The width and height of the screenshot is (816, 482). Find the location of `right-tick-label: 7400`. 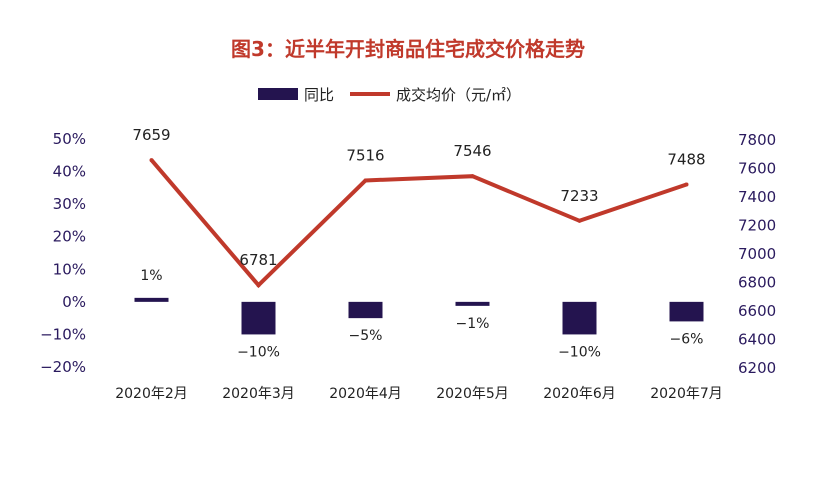

right-tick-label: 7400 is located at coordinates (757, 197).